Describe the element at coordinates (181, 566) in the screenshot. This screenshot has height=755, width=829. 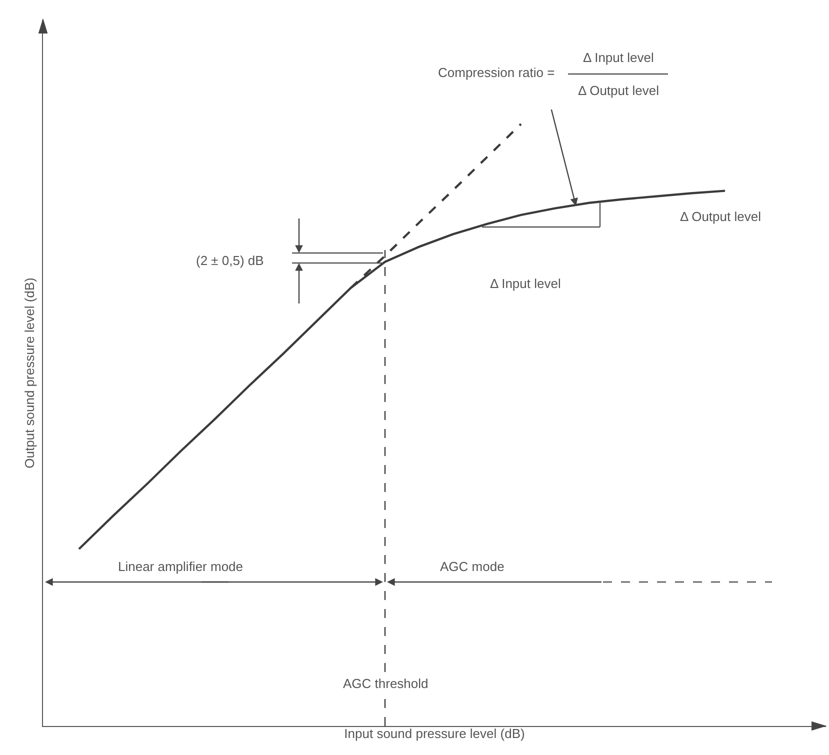
I see `annotation: Linear amplifier mode` at that location.